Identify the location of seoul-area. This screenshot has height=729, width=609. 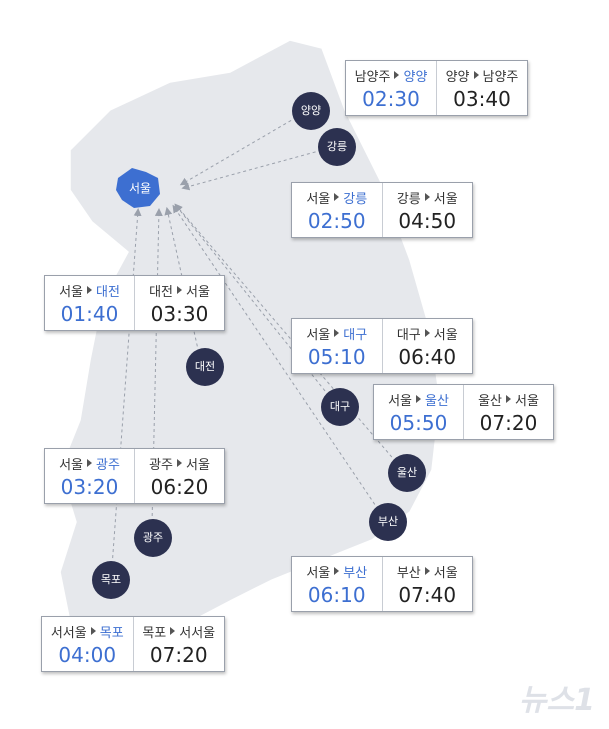
(138, 188).